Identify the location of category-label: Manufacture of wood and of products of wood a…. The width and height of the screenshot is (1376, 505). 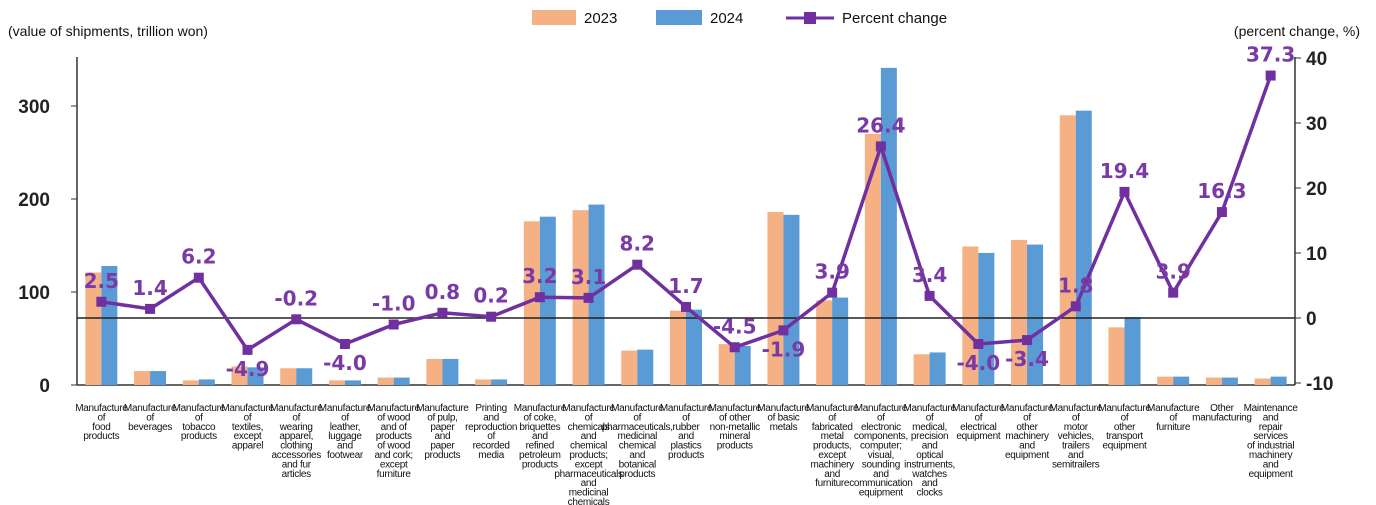
(394, 441).